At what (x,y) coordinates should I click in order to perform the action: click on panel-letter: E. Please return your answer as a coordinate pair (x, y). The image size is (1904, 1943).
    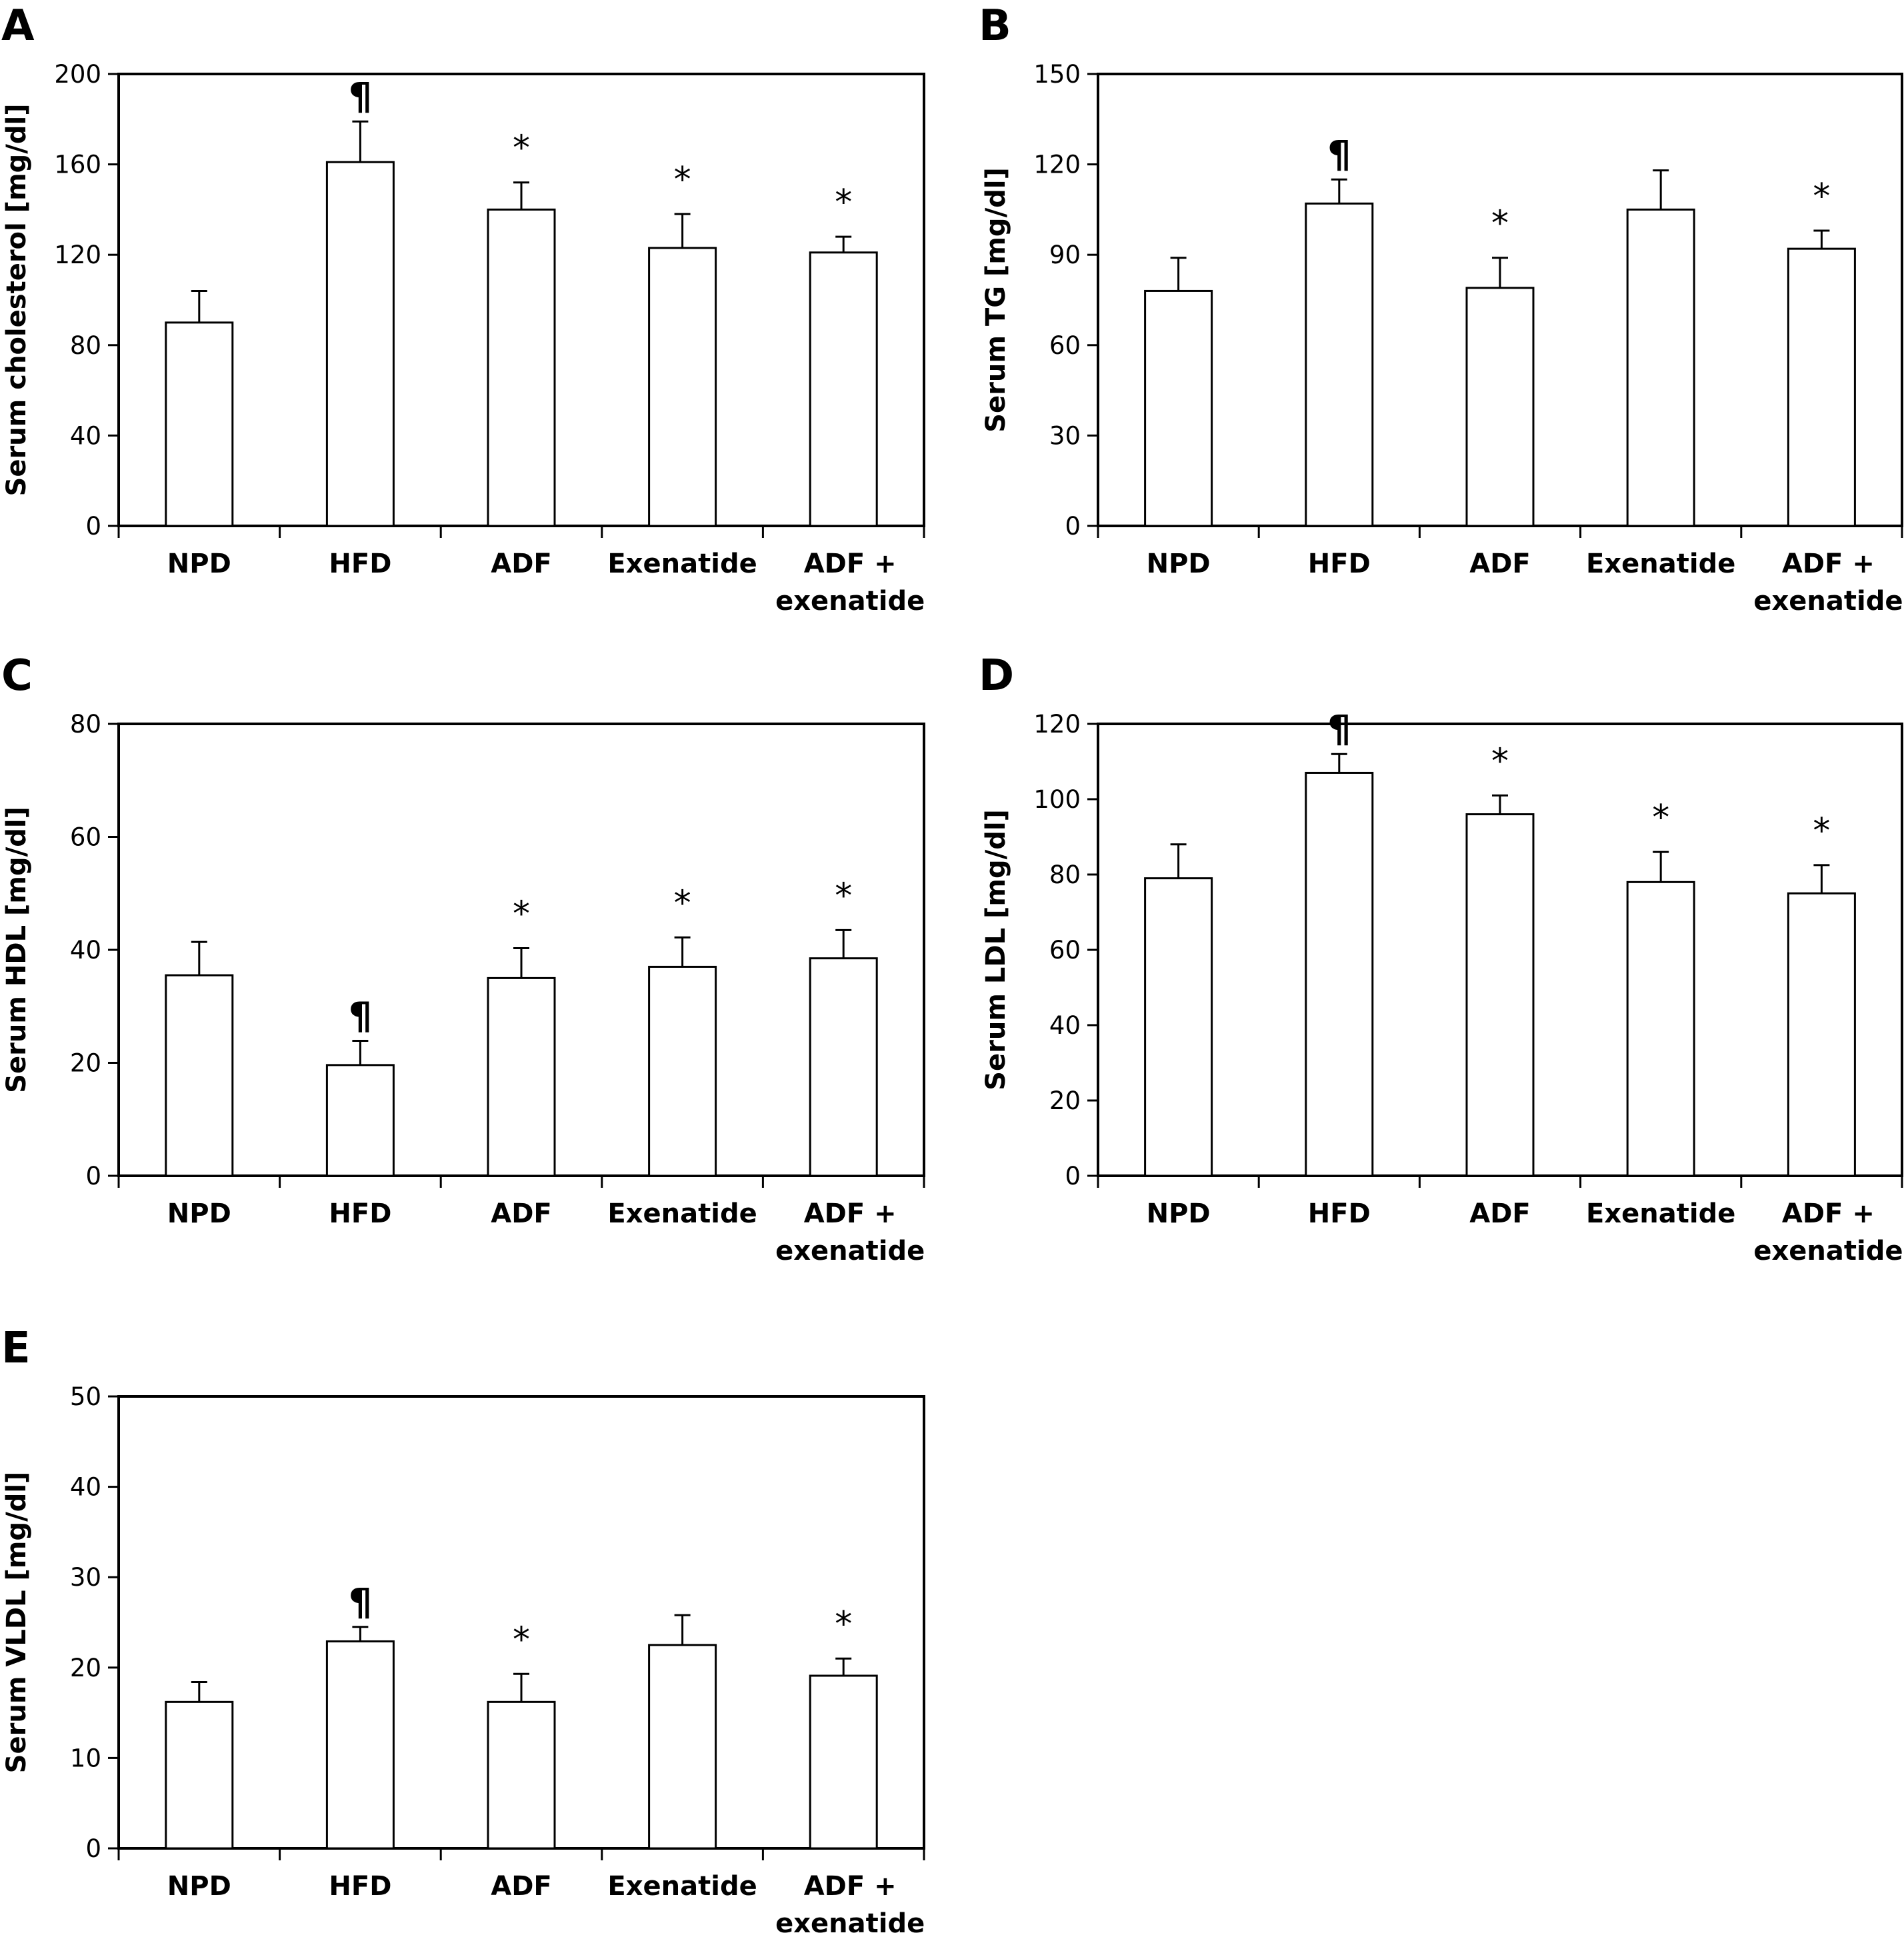
    Looking at the image, I should click on (16, 1348).